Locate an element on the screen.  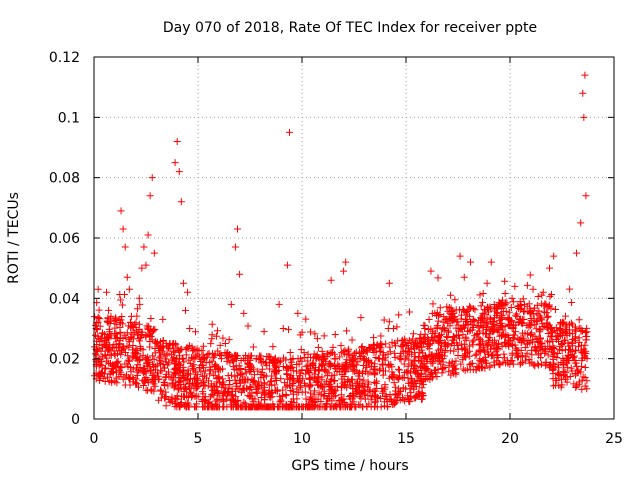
y-tick-labels: 0 0.02 0.04 0.06 0.08 0.1 0.12 is located at coordinates (64, 239).